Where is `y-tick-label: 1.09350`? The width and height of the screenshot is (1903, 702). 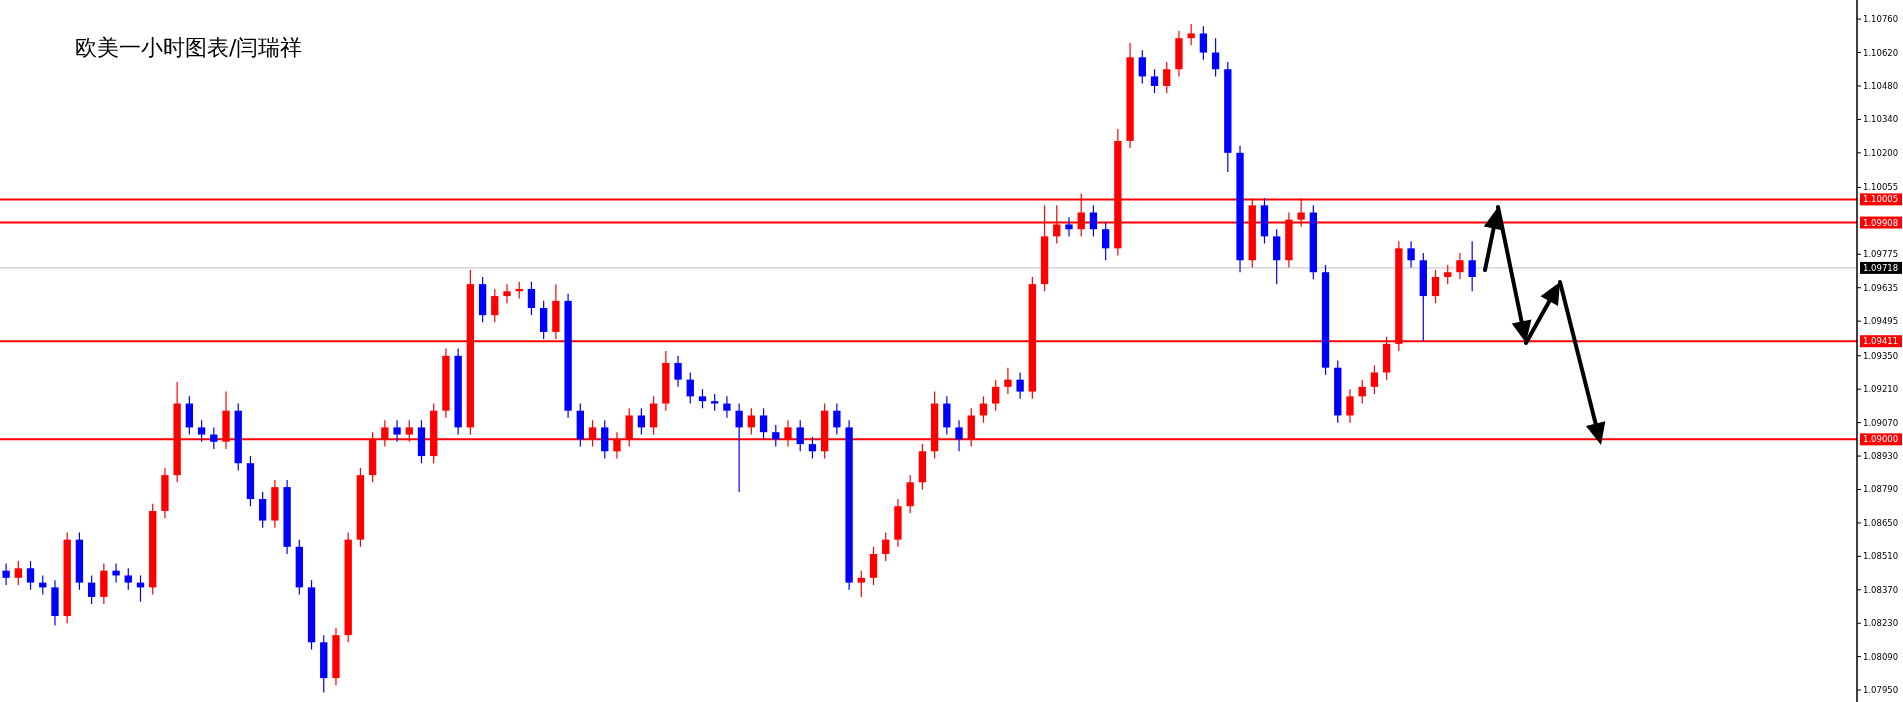
y-tick-label: 1.09350 is located at coordinates (1881, 355).